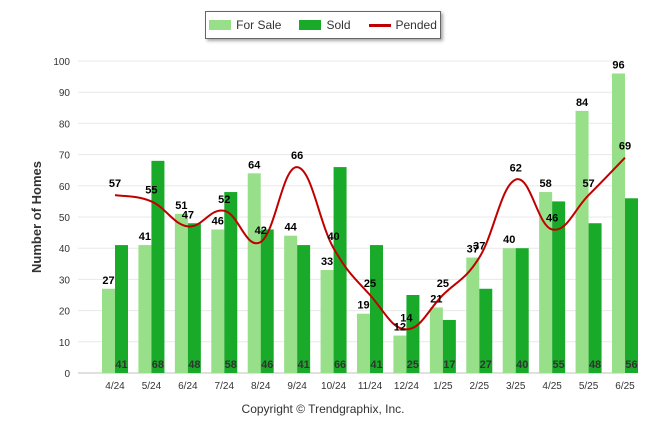 The image size is (646, 434). I want to click on data-label-for-sale: 27, so click(108, 281).